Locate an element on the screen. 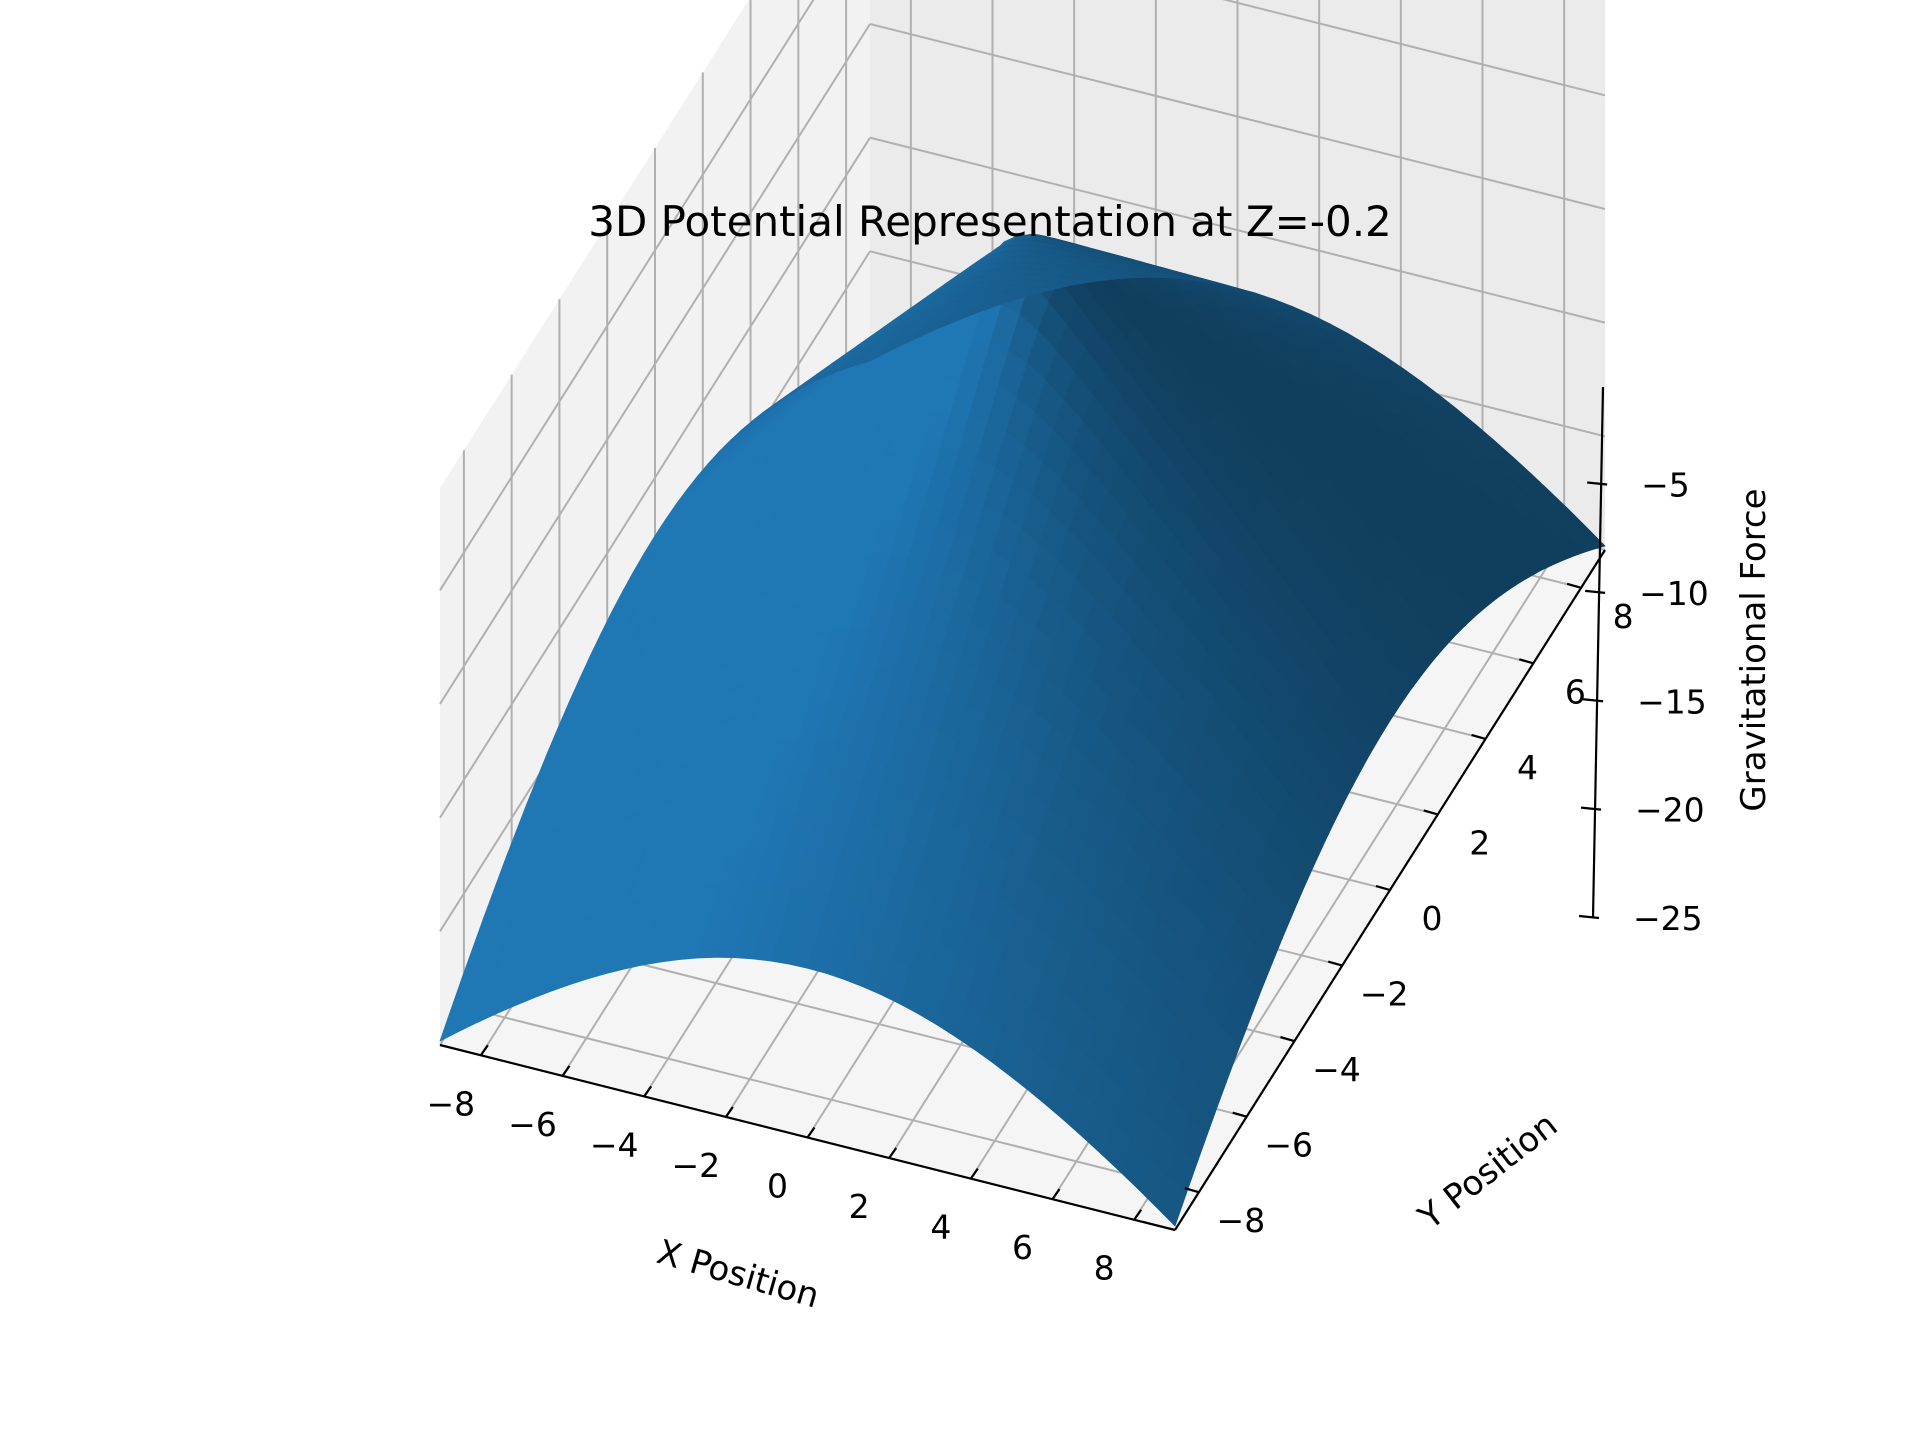 Image resolution: width=1920 pixels, height=1445 pixels. z-tick-label: −20 is located at coordinates (1670, 810).